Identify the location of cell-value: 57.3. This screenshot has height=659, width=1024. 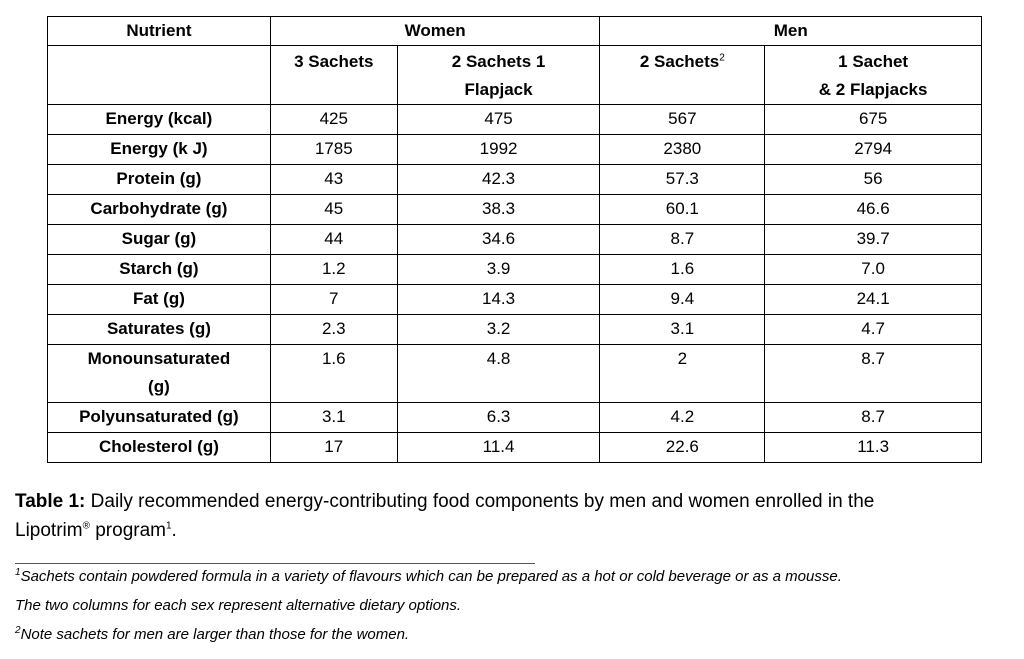
(682, 179).